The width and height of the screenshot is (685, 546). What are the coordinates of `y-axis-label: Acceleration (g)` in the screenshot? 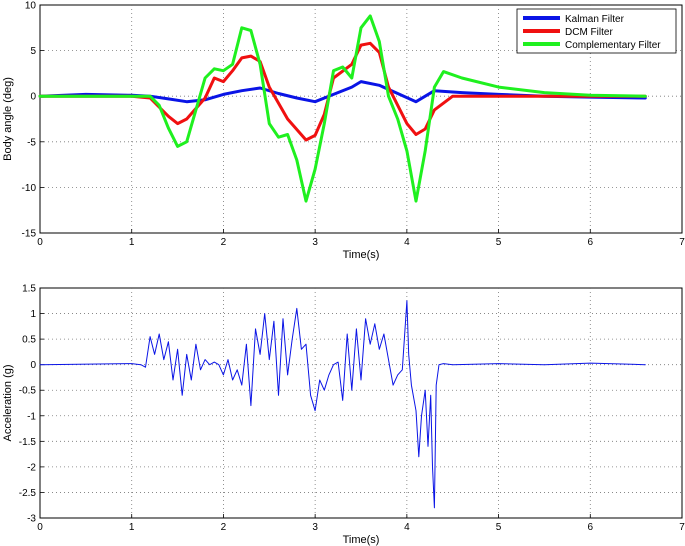 It's located at (8, 402).